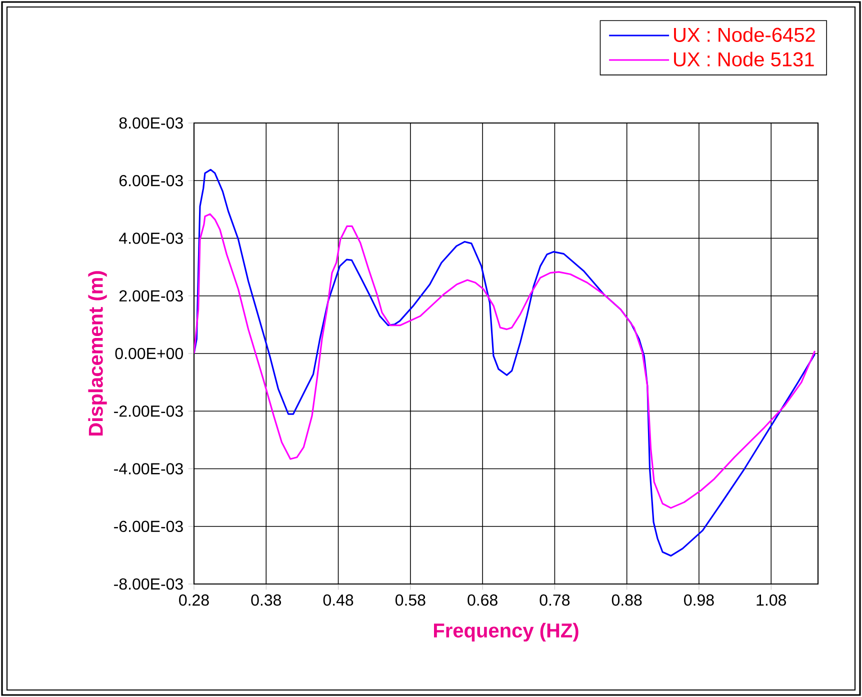 This screenshot has height=697, width=862. What do you see at coordinates (699, 600) in the screenshot?
I see `x-tick-label: 0.98` at bounding box center [699, 600].